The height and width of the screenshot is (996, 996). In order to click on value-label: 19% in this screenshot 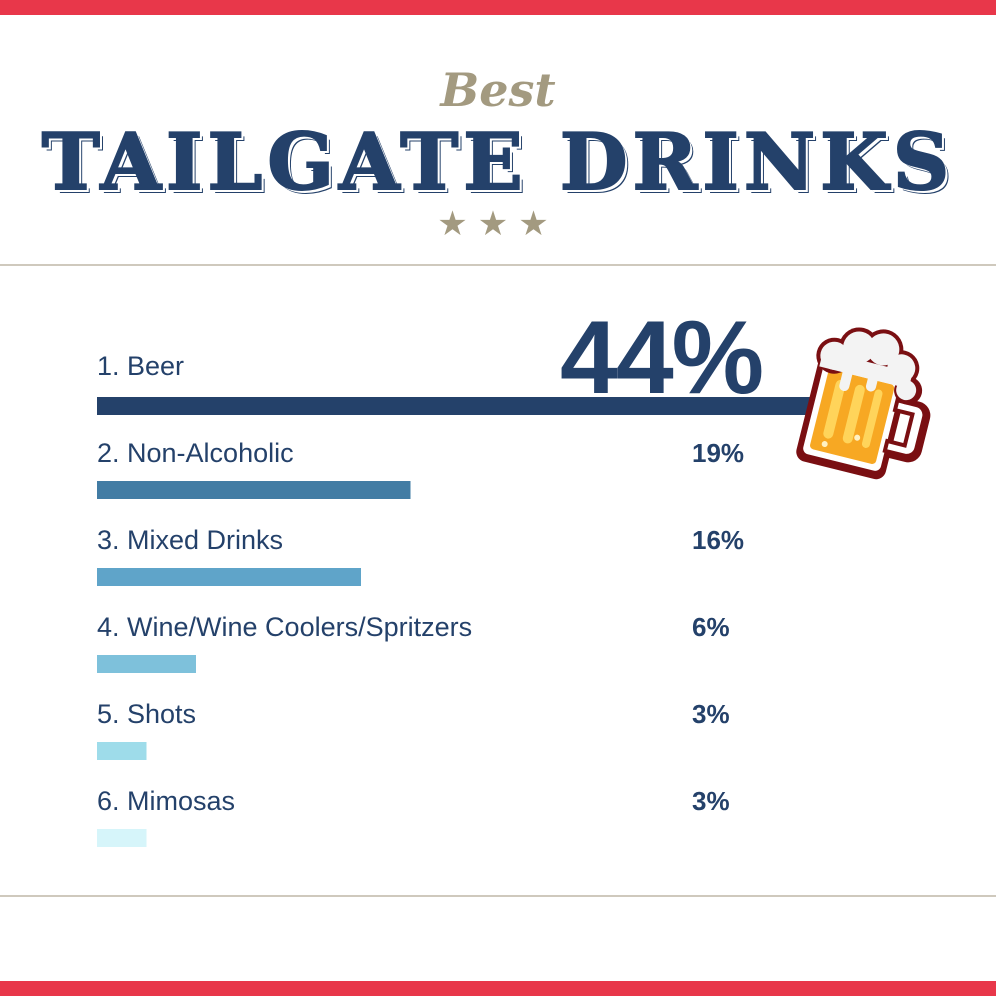, I will do `click(718, 453)`.